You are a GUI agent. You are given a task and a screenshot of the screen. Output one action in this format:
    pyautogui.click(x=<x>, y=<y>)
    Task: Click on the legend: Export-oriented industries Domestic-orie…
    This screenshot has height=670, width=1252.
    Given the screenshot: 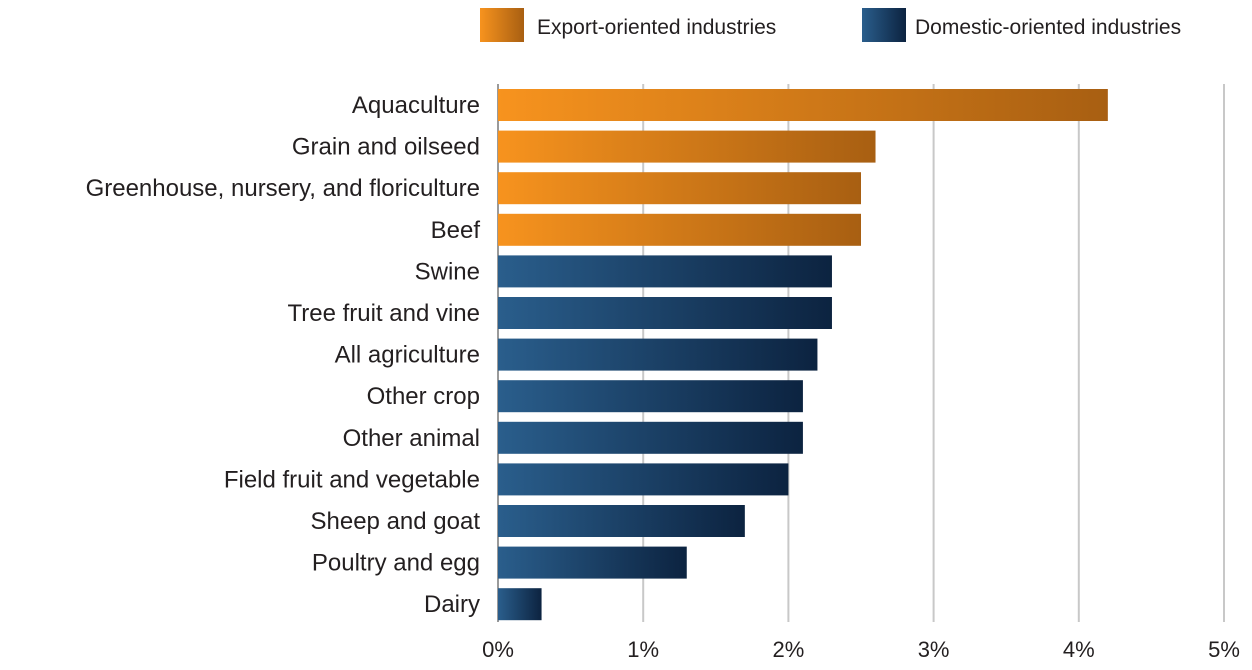 What is the action you would take?
    pyautogui.click(x=830, y=25)
    